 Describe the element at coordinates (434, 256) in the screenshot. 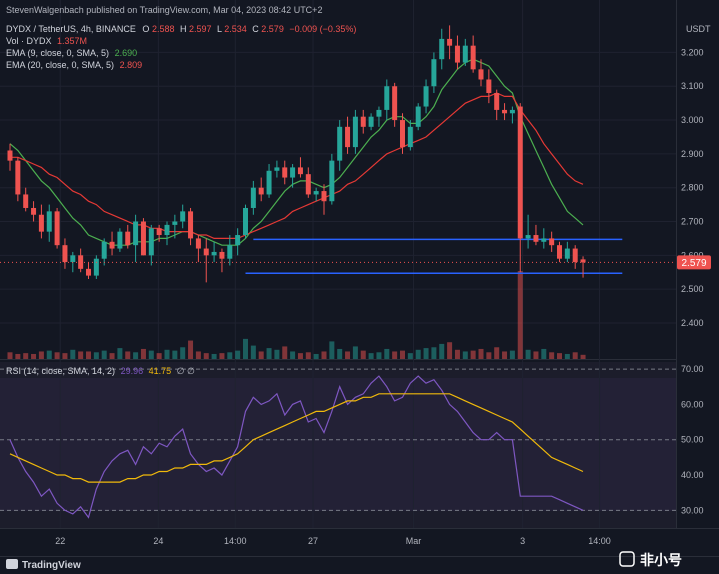

I see `support-lines` at that location.